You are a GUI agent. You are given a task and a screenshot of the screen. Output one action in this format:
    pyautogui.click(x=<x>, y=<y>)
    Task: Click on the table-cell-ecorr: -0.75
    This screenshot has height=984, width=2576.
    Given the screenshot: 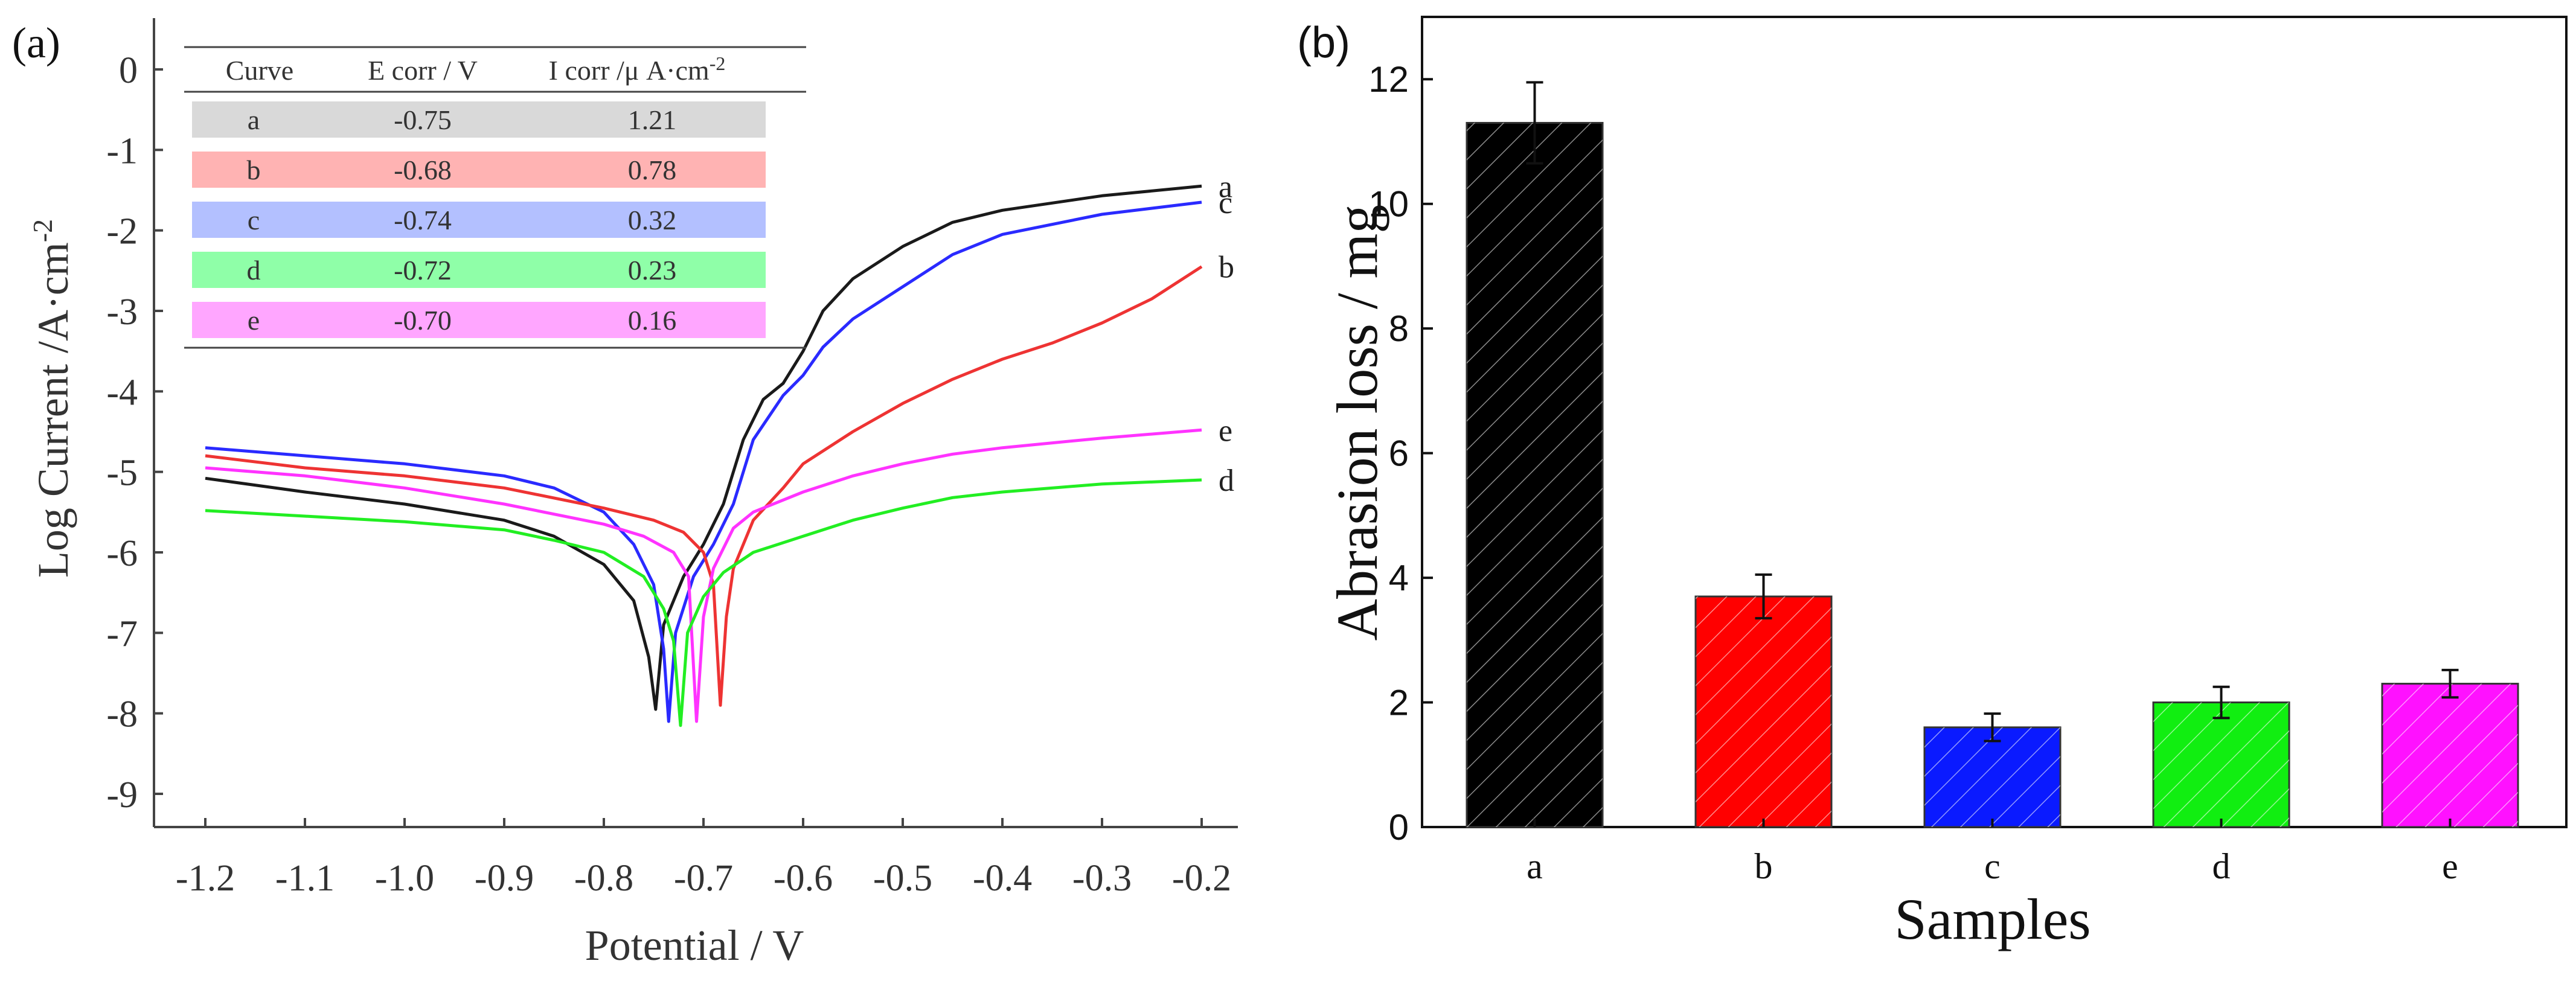 What is the action you would take?
    pyautogui.click(x=423, y=119)
    